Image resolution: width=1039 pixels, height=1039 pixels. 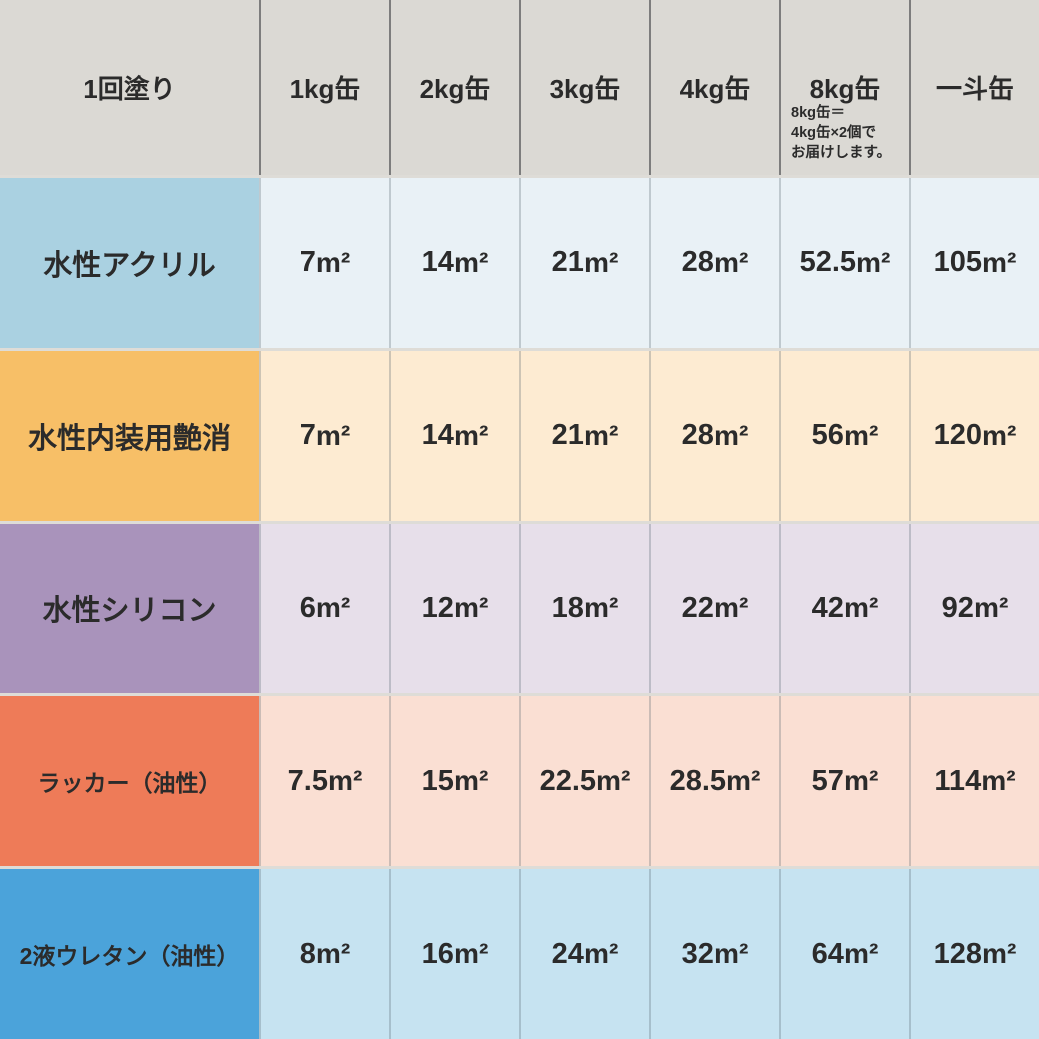 I want to click on coverage-value: 57, so click(x=827, y=780).